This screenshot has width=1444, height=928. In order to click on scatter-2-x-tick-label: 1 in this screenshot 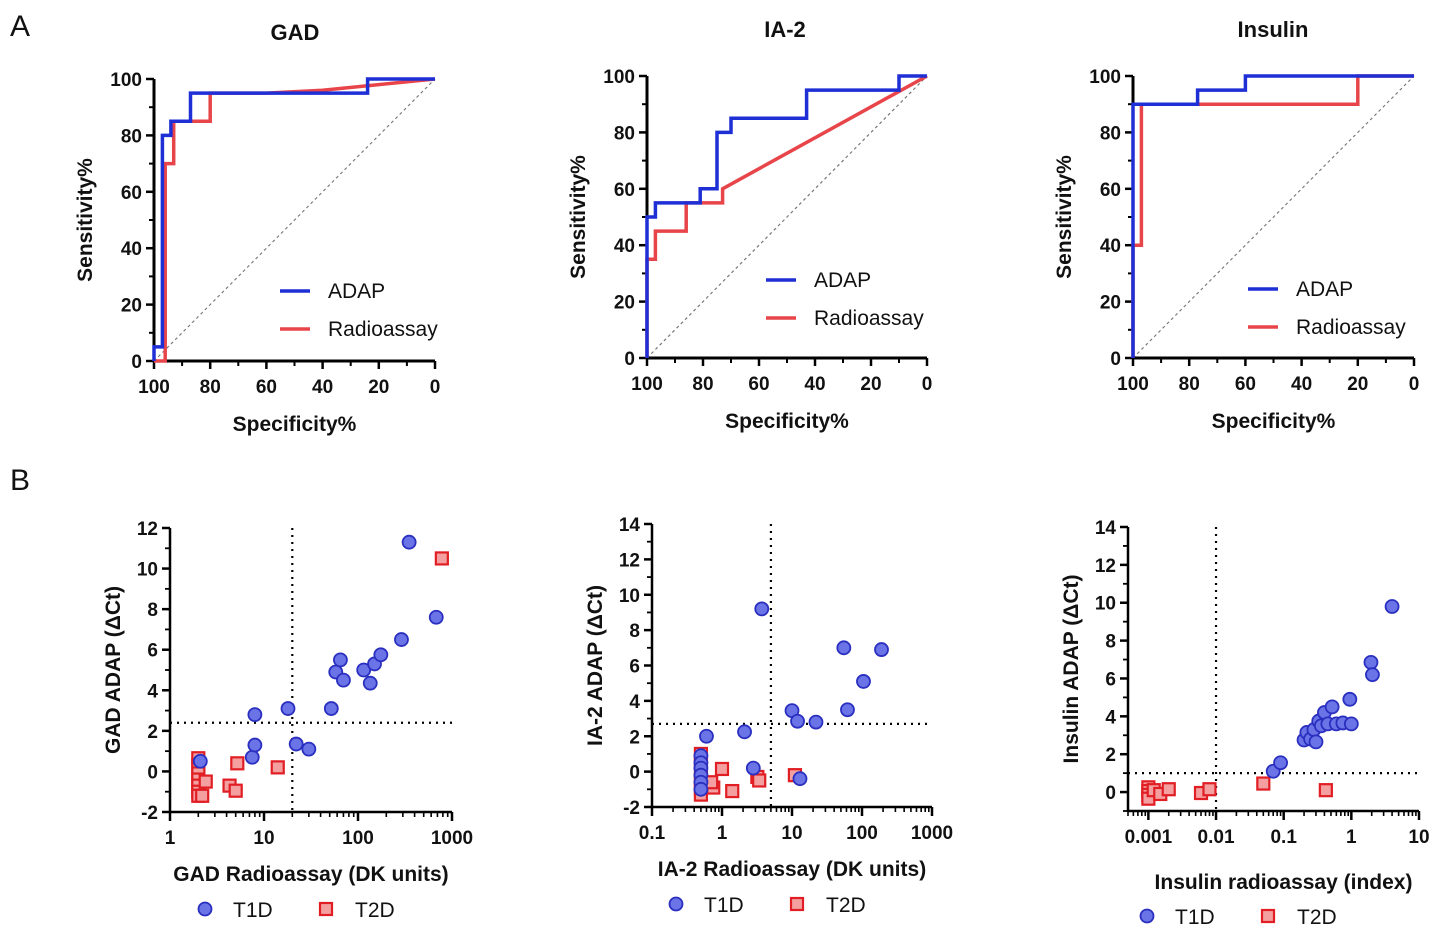, I will do `click(722, 833)`.